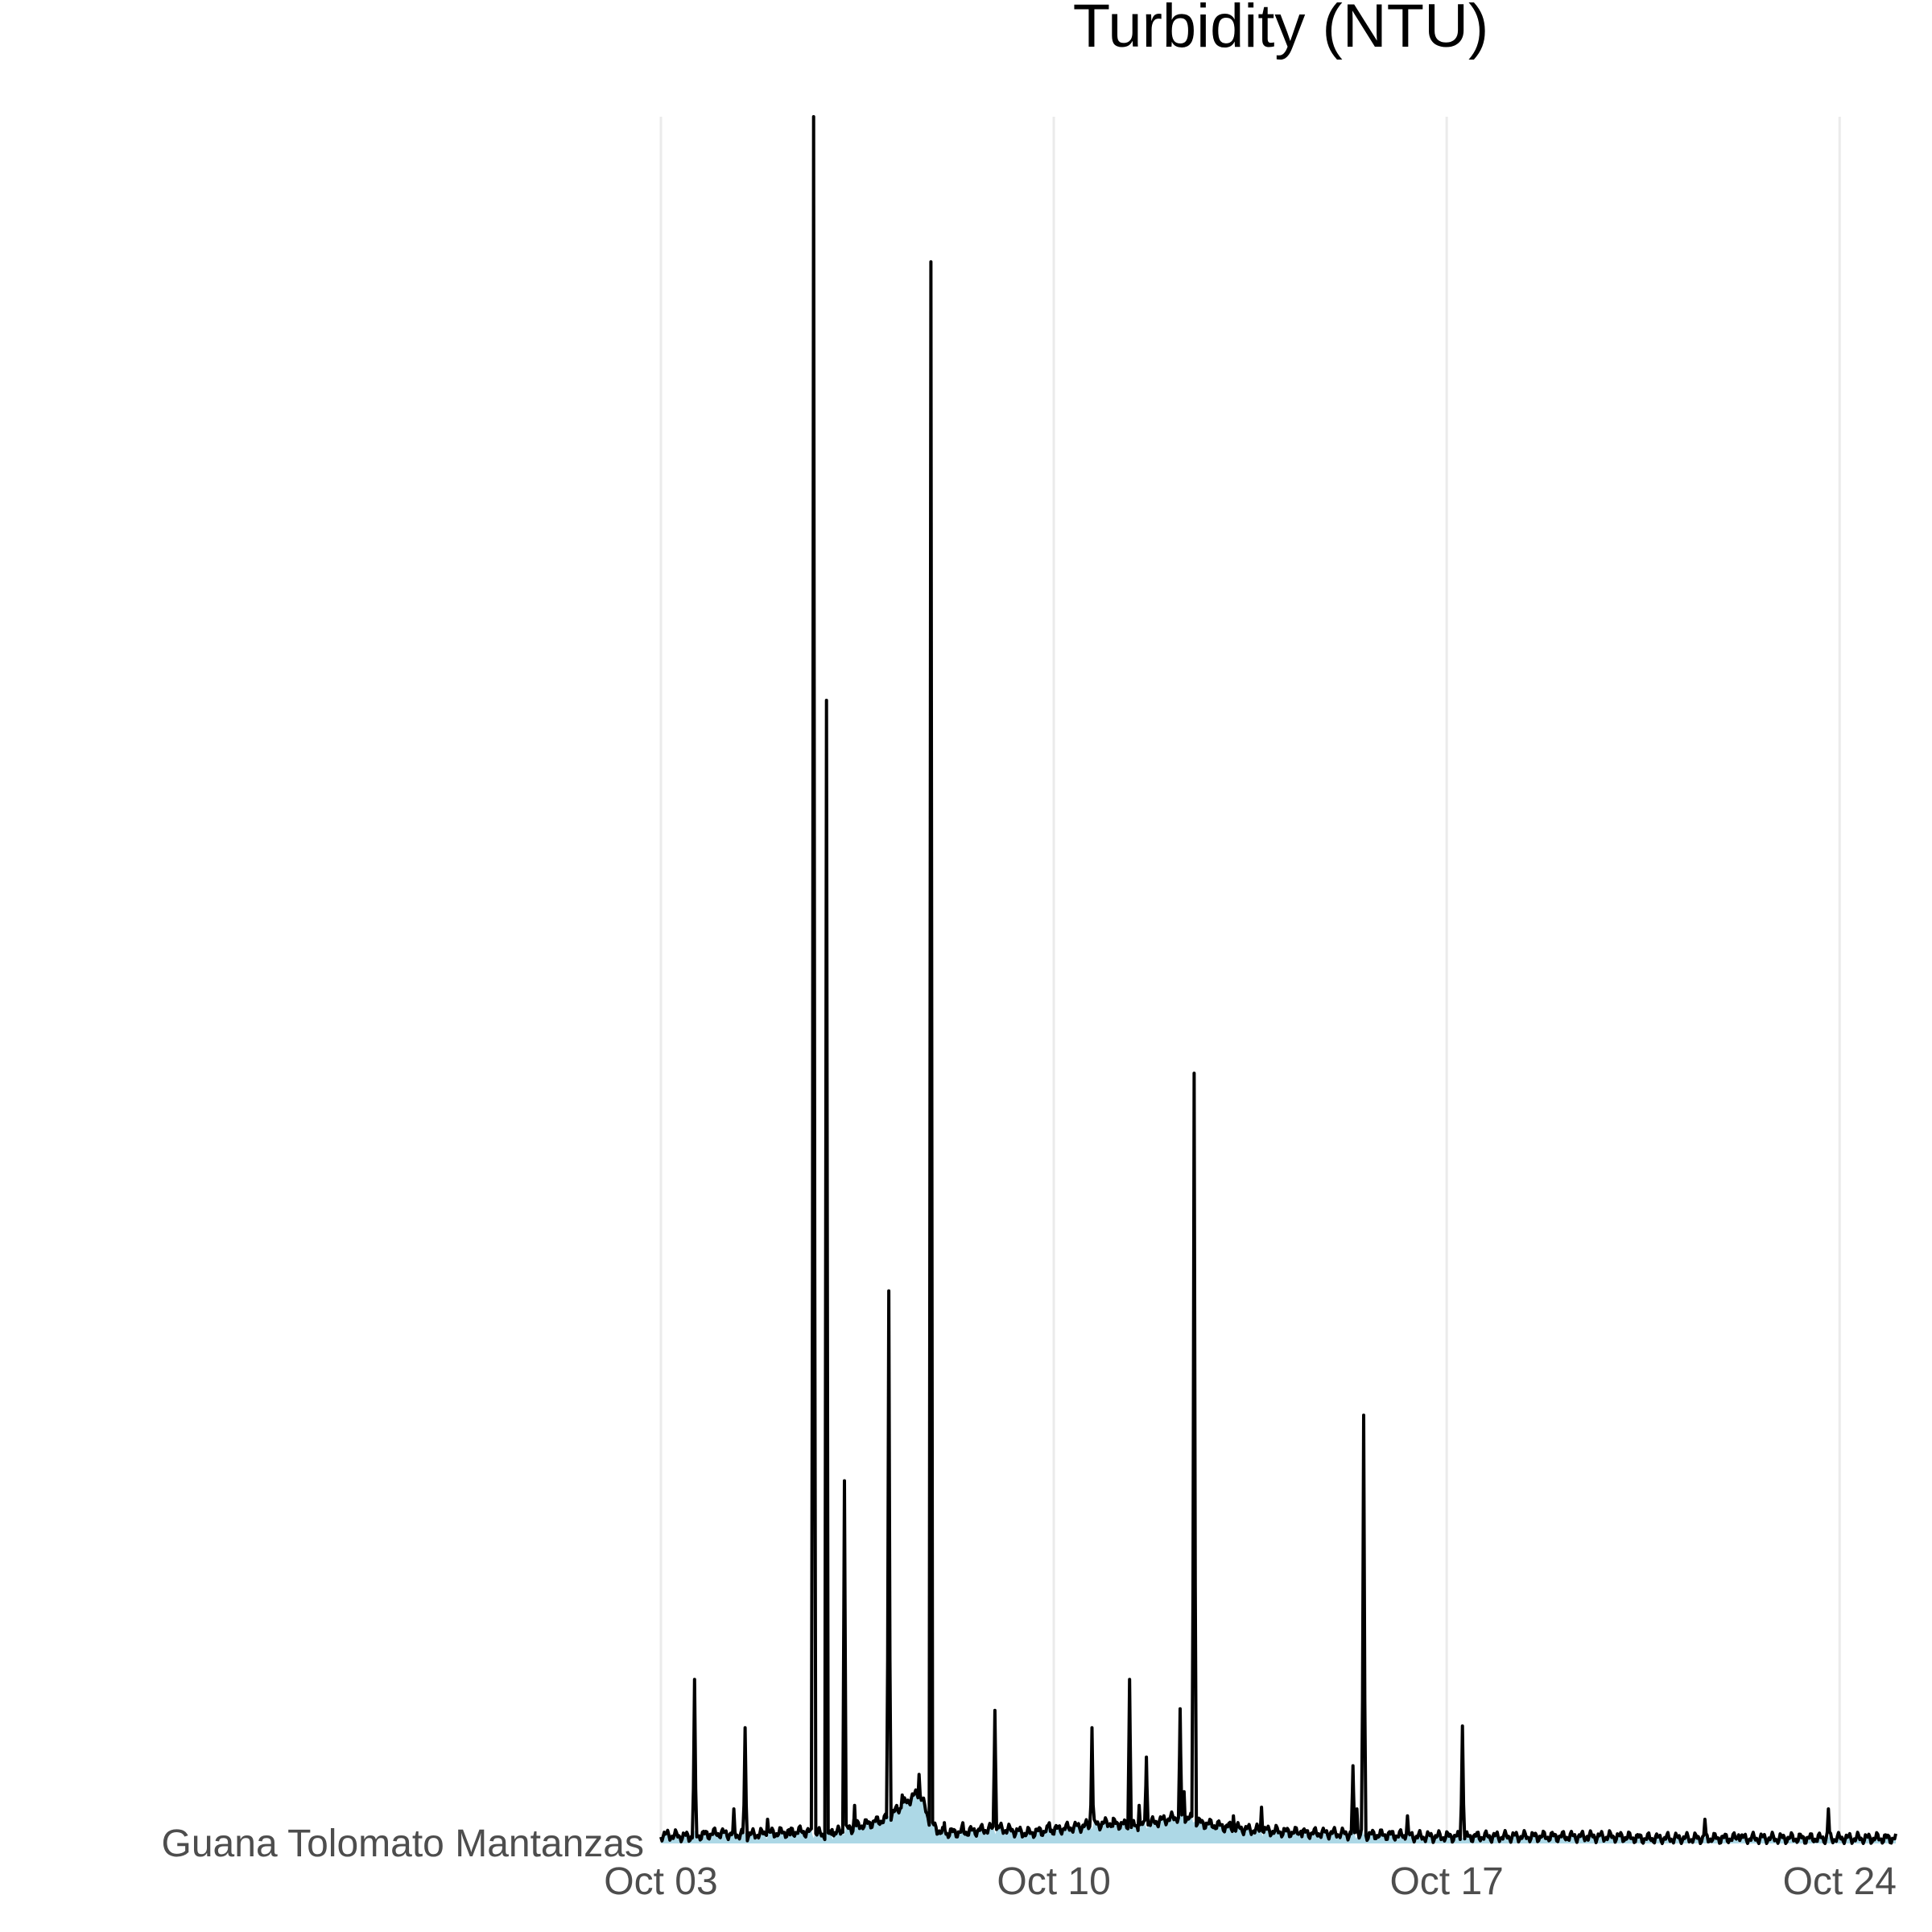 The image size is (1932, 1932). What do you see at coordinates (1281, 30) in the screenshot?
I see `chart-title: Turbidity (NTU)` at bounding box center [1281, 30].